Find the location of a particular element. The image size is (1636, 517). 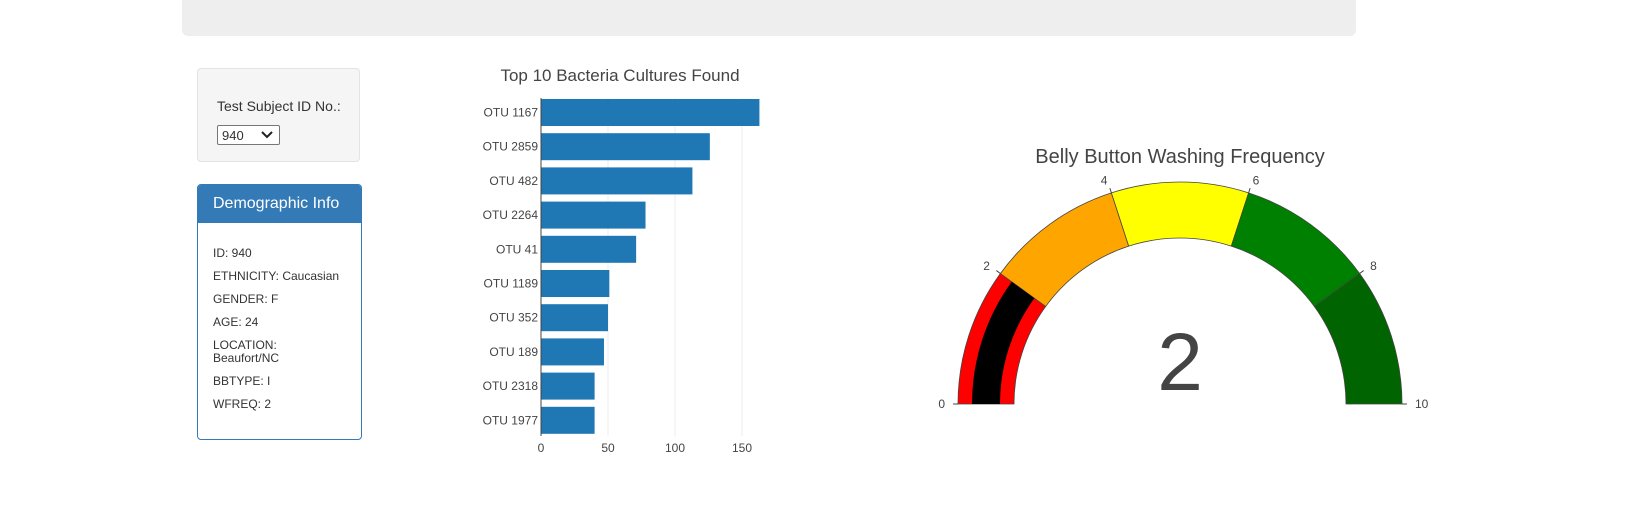

gauge-tick-label: 6 is located at coordinates (1256, 181).